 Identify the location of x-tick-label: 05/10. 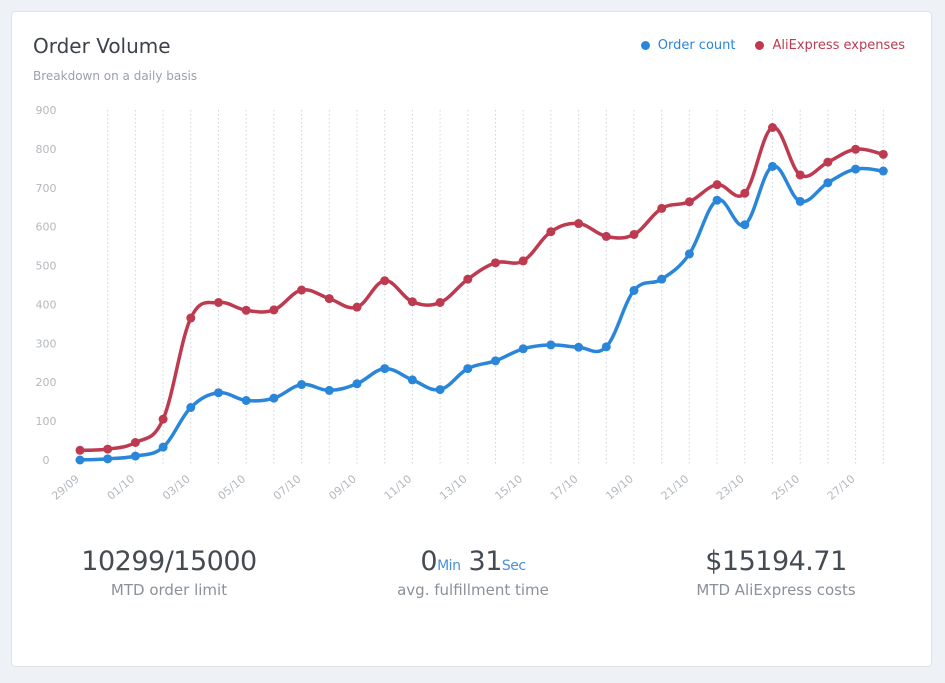
(231, 487).